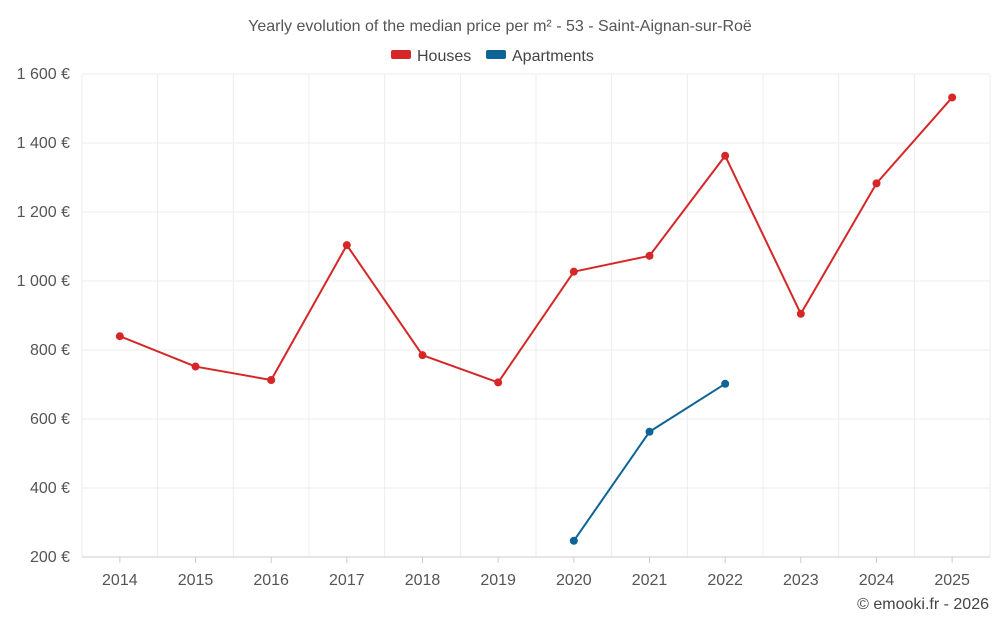 Image resolution: width=1000 pixels, height=625 pixels. What do you see at coordinates (444, 56) in the screenshot?
I see `legend-label-houses: Houses` at bounding box center [444, 56].